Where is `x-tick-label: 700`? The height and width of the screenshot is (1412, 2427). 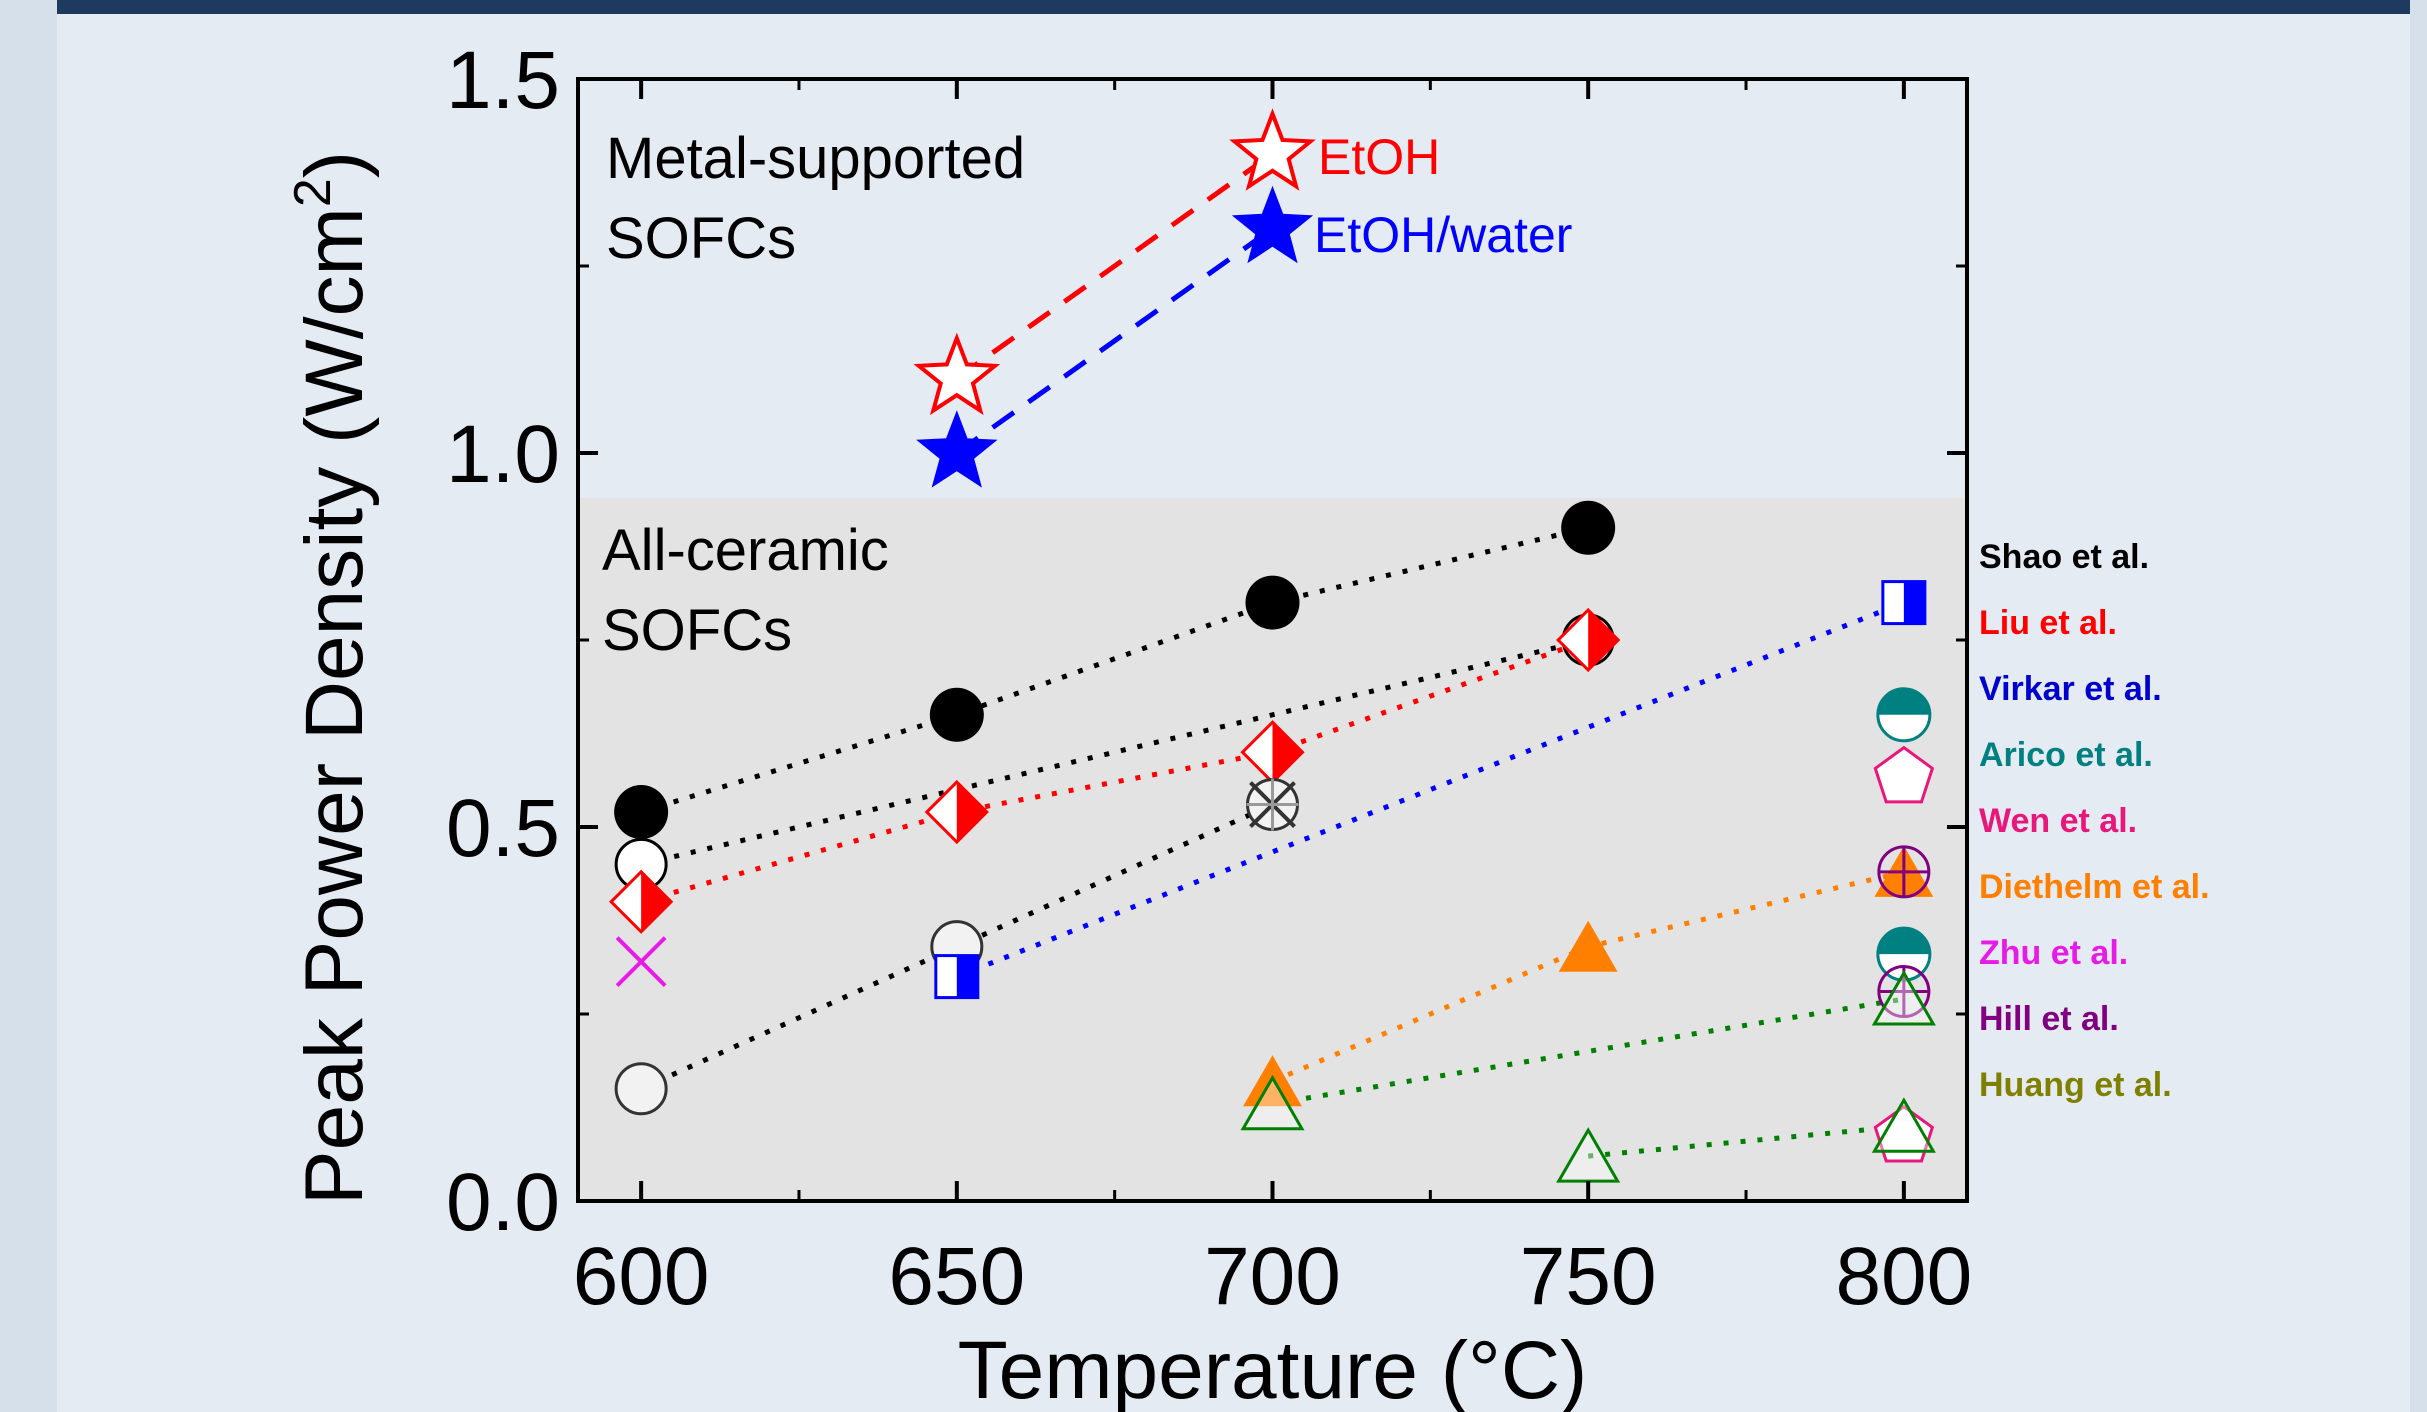
x-tick-label: 700 is located at coordinates (1272, 1276).